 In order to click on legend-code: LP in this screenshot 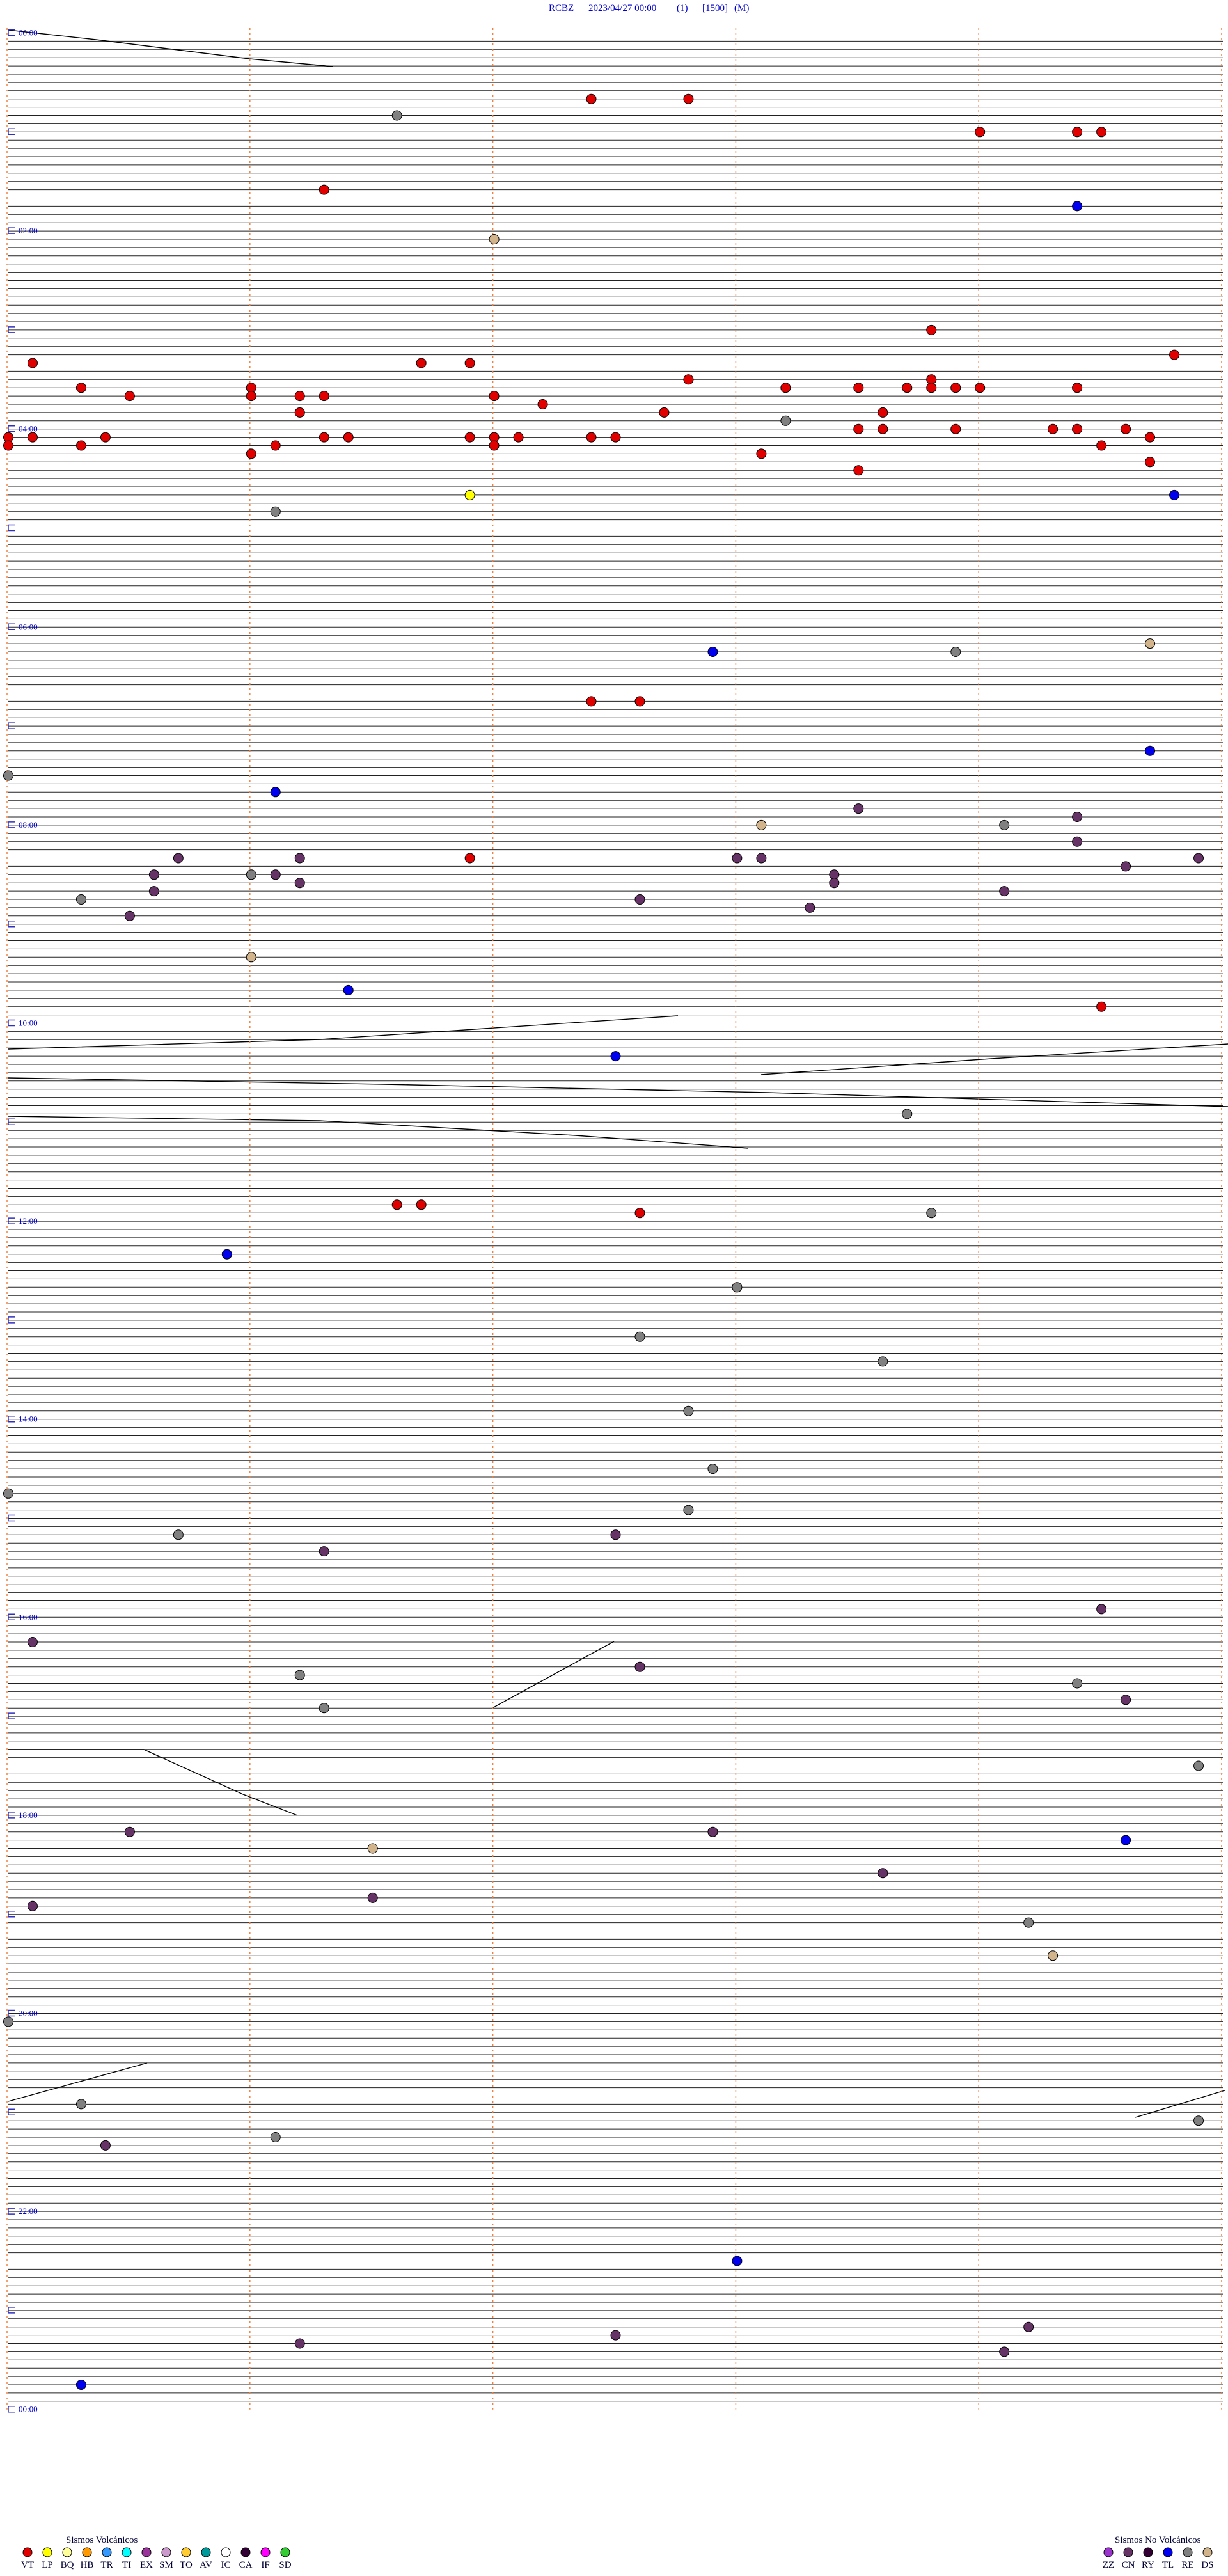, I will do `click(47, 2565)`.